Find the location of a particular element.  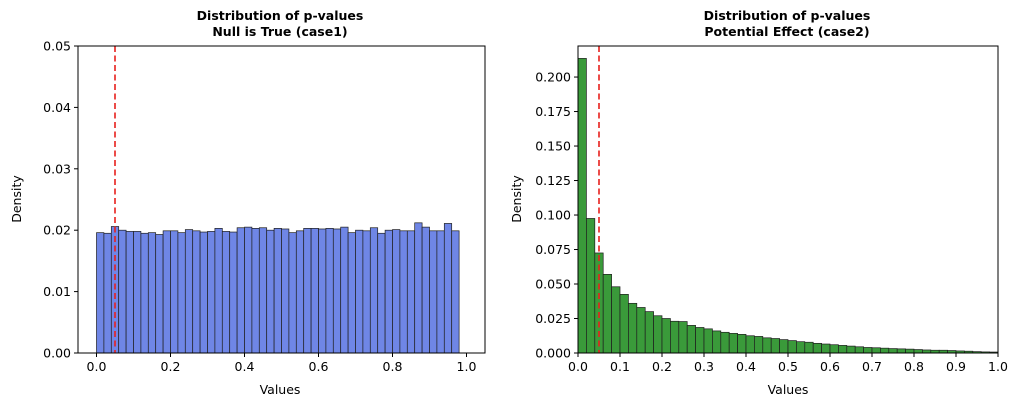

panel1-y-label: Density is located at coordinates (16, 199).